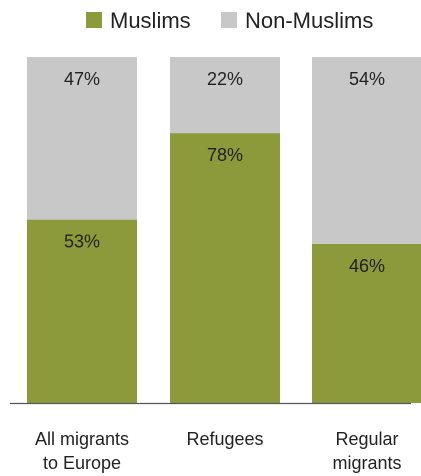 The width and height of the screenshot is (421, 476). Describe the element at coordinates (82, 439) in the screenshot. I see `category-label-0-line-0: All migrants` at that location.